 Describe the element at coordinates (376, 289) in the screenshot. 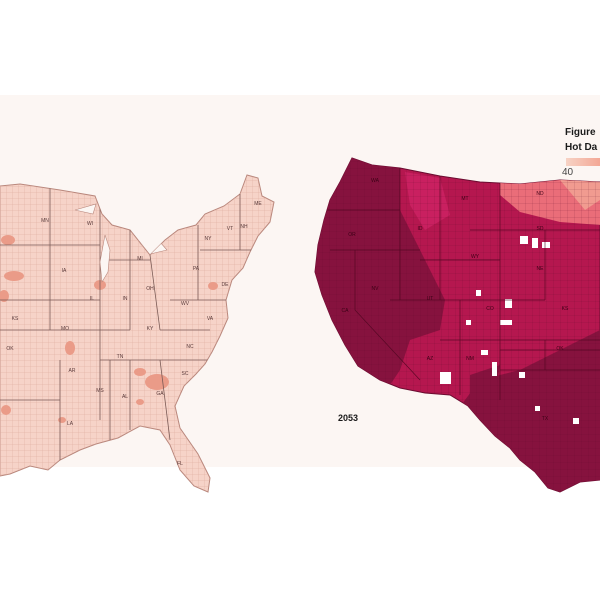

I see `right-state-label-nv: NV` at that location.